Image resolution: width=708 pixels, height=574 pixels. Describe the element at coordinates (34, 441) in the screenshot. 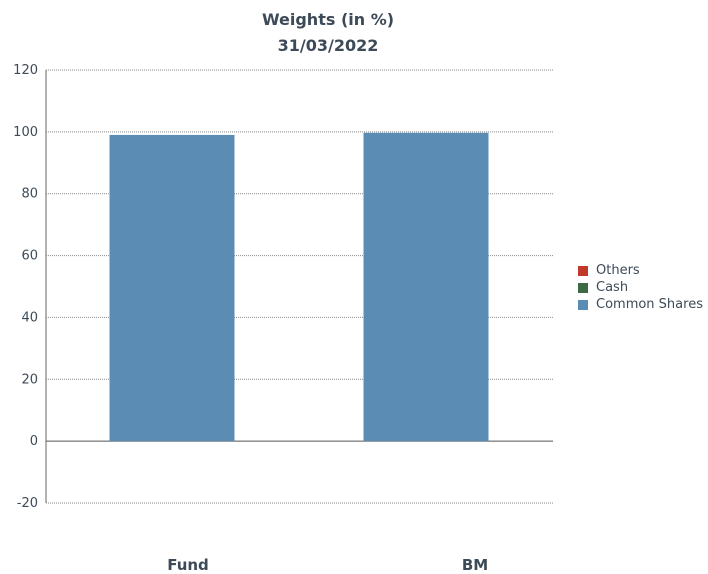

I see `y-tick-label: 0` at that location.